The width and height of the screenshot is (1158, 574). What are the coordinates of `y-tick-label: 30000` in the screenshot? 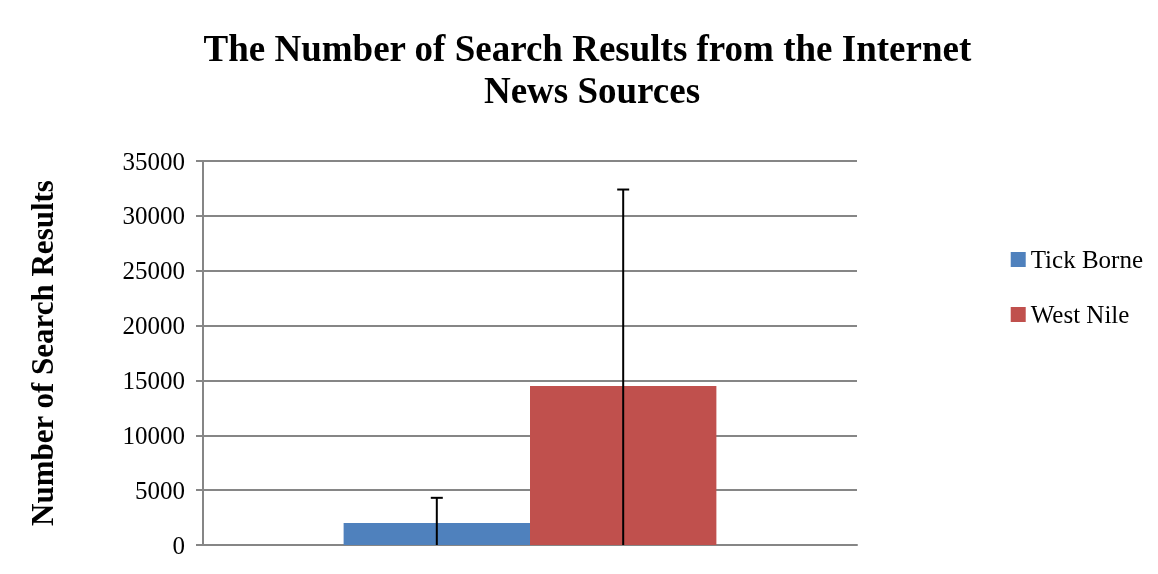 It's located at (153, 216).